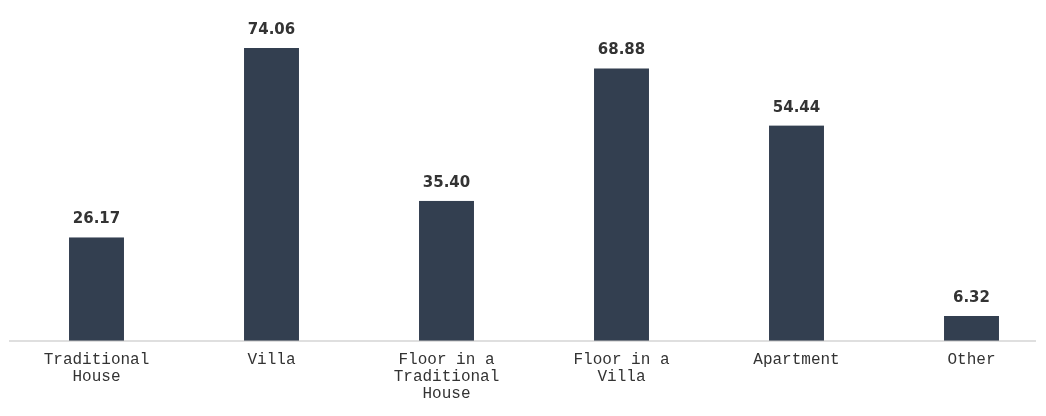  I want to click on x-tick-label: Other, so click(971, 360).